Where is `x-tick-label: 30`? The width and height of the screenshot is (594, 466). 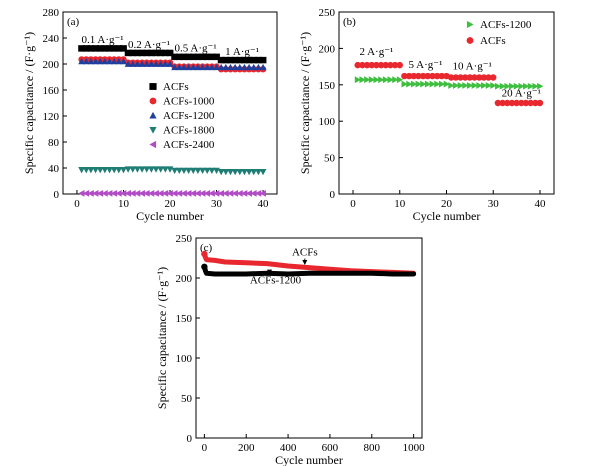 x-tick-label: 30 is located at coordinates (217, 204).